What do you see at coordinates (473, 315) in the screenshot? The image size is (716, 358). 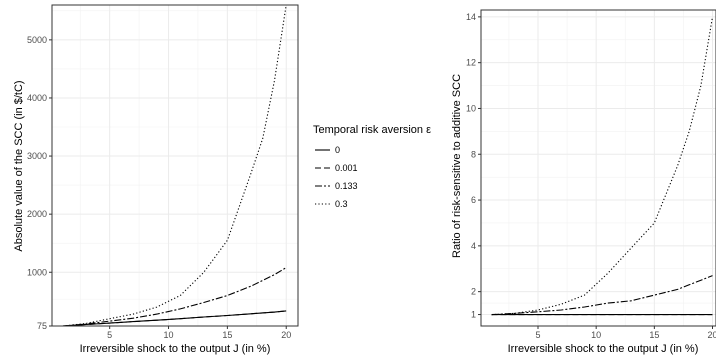 I see `right-y-tick-label: 1` at bounding box center [473, 315].